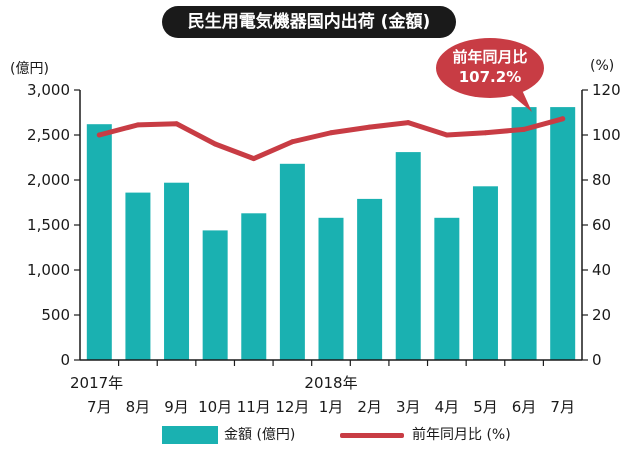 The image size is (640, 460). Describe the element at coordinates (524, 407) in the screenshot. I see `x-tick-label: 6月` at that location.